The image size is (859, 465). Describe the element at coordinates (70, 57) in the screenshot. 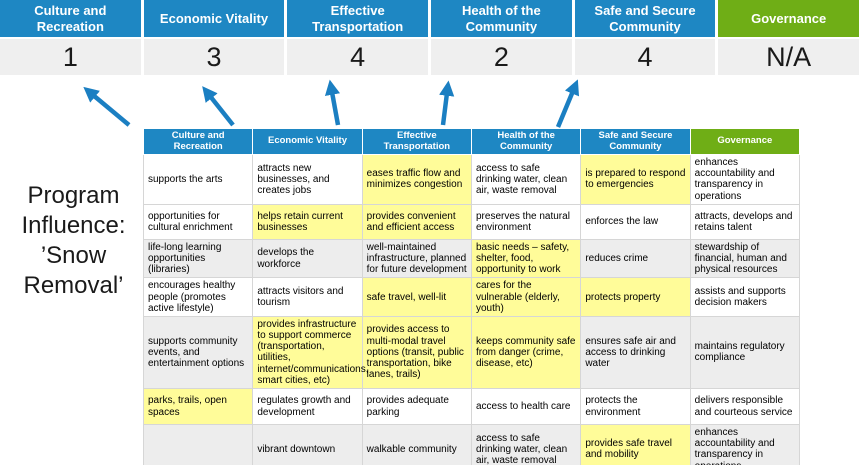

I see `priority-score: 1` at that location.